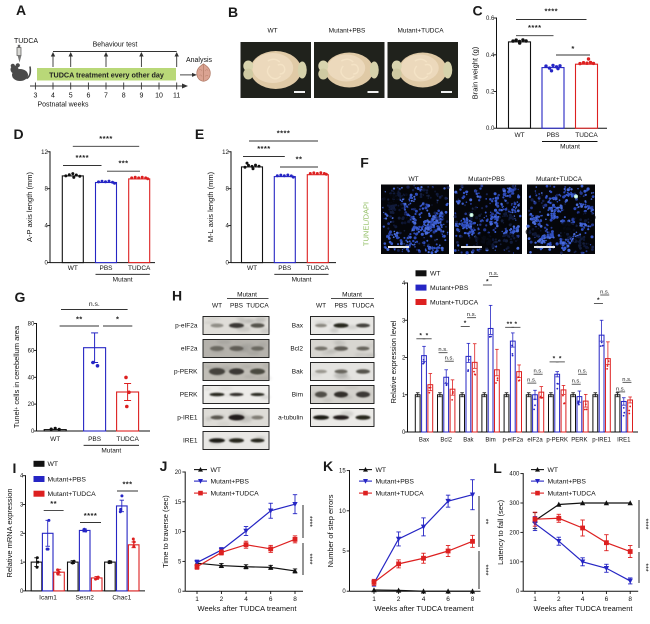 The height and width of the screenshot is (624, 650). I want to click on svg-text: B, so click(233, 12).